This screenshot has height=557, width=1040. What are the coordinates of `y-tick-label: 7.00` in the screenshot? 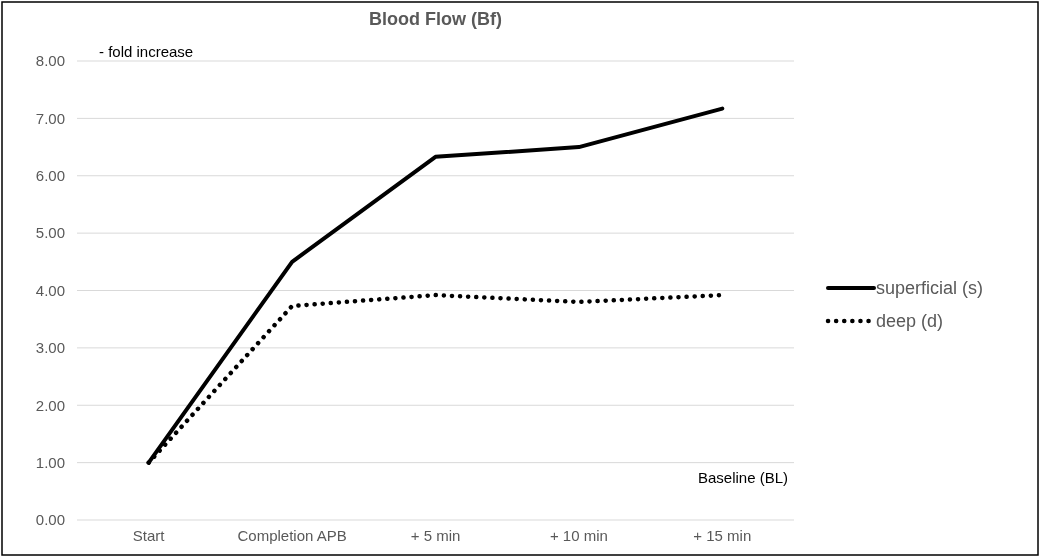 It's located at (50, 118).